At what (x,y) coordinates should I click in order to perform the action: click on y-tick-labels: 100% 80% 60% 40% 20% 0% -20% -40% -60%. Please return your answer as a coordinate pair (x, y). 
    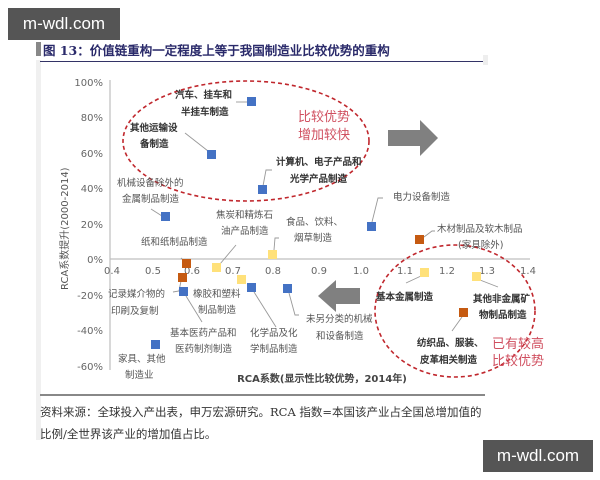
    Looking at the image, I should click on (88, 225).